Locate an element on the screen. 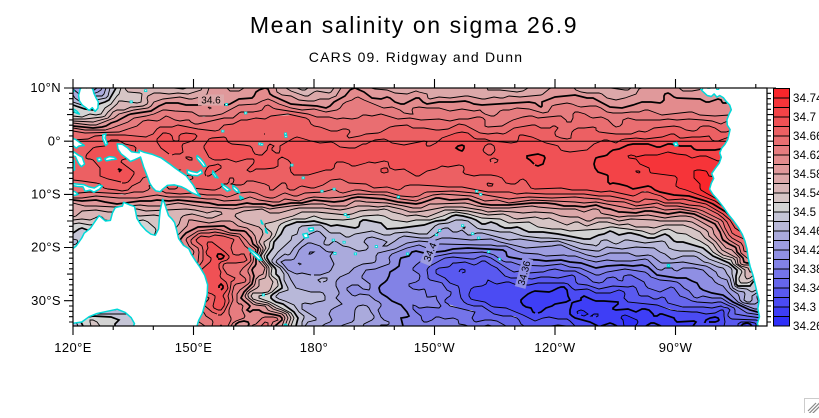  svg-text: 34.34 is located at coordinates (806, 289).